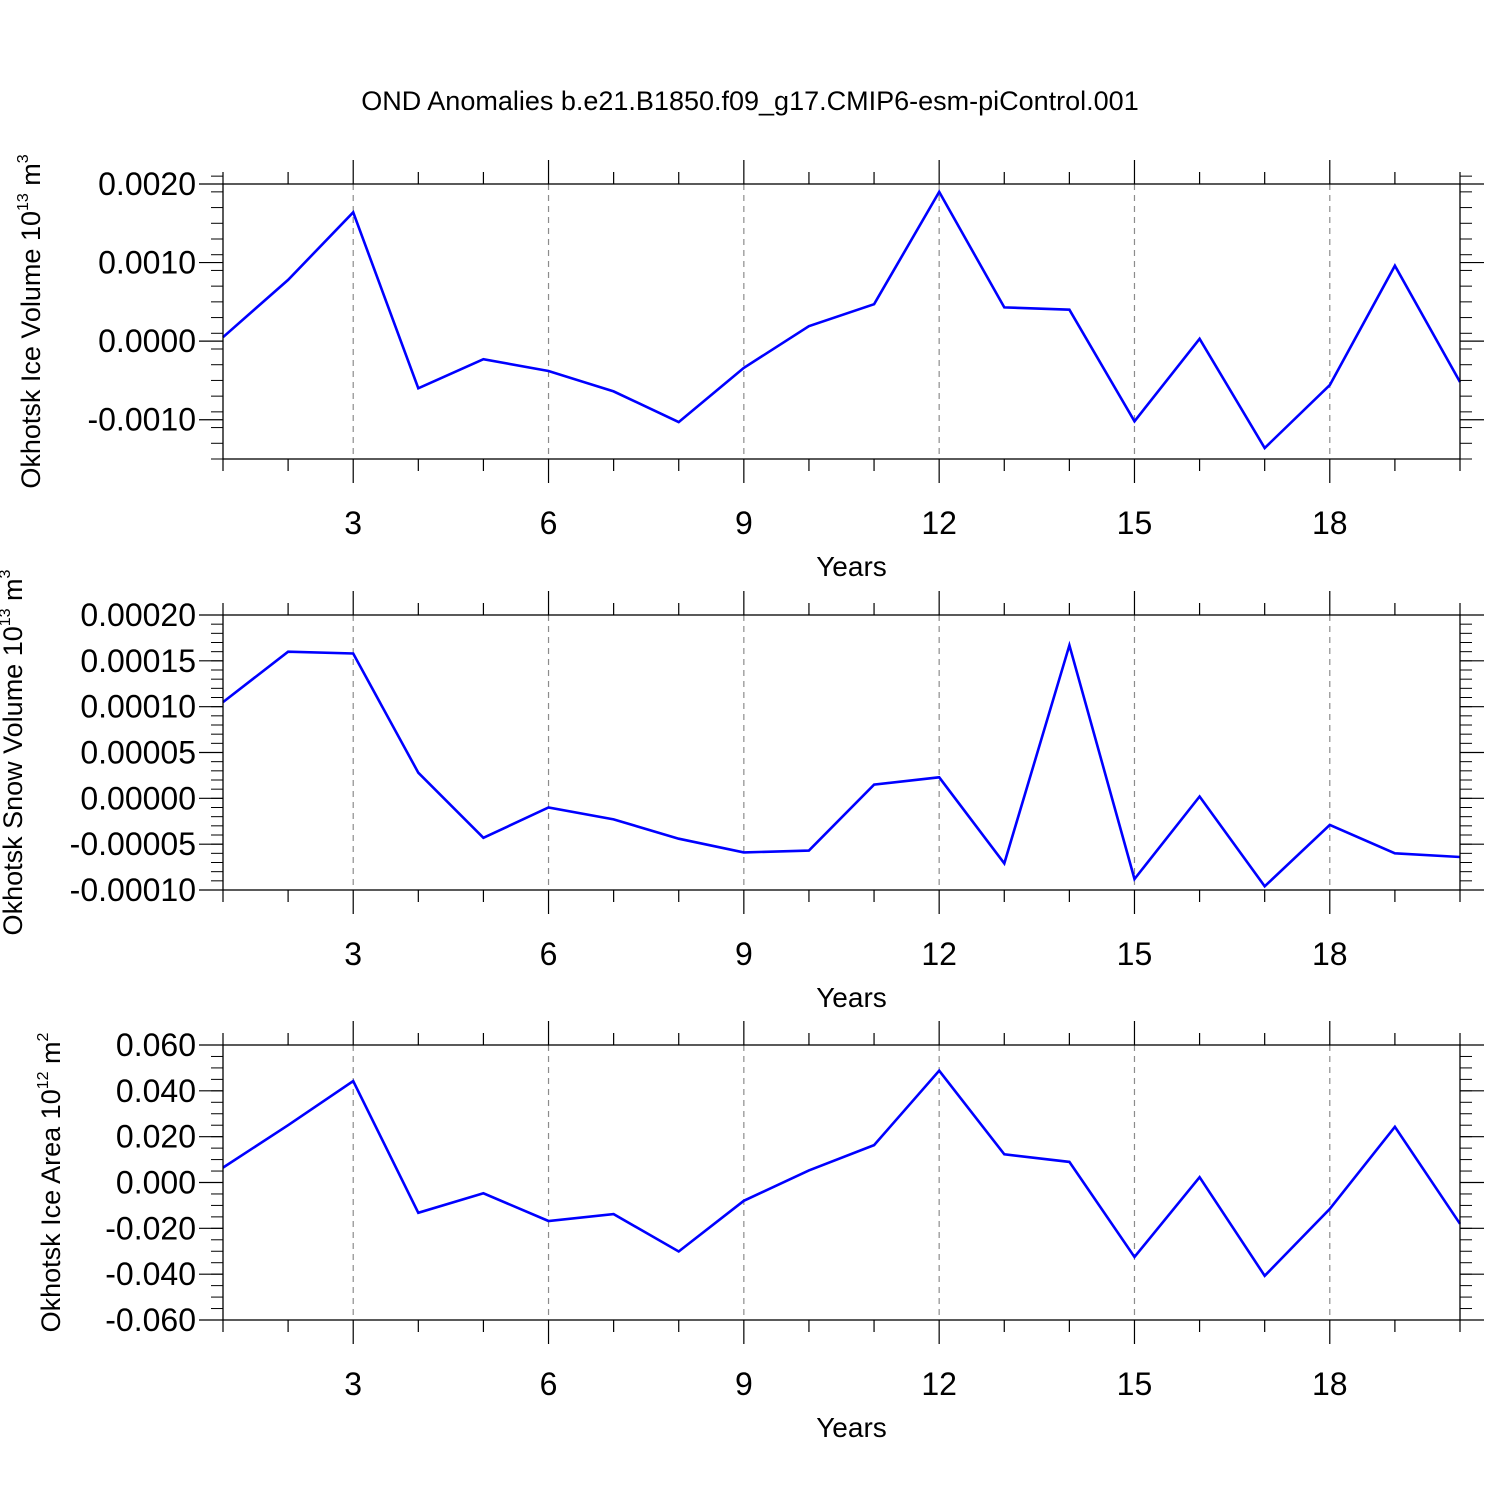 This screenshot has width=1500, height=1500. What do you see at coordinates (43, 1036) in the screenshot?
I see `y-axis-title-superscript: 2` at bounding box center [43, 1036].